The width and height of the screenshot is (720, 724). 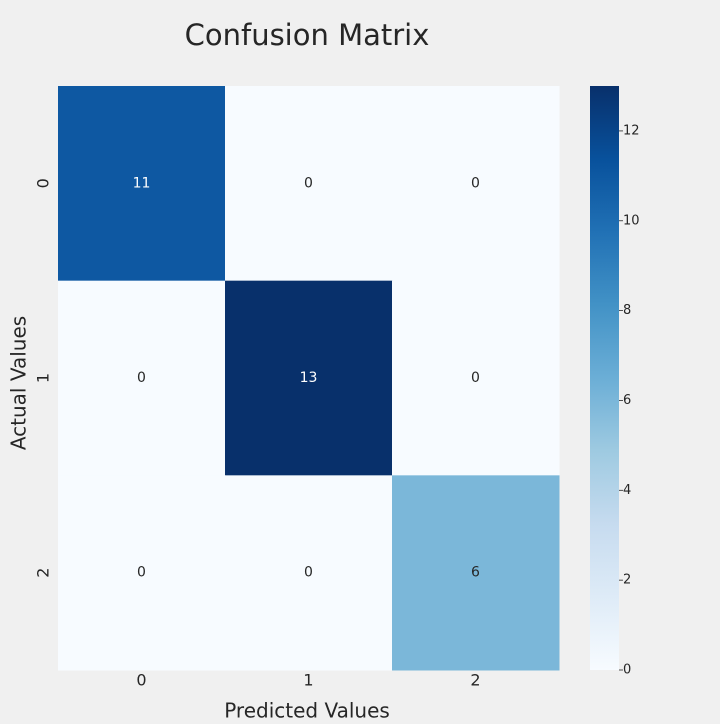 I want to click on cell-label: 11, so click(x=142, y=183).